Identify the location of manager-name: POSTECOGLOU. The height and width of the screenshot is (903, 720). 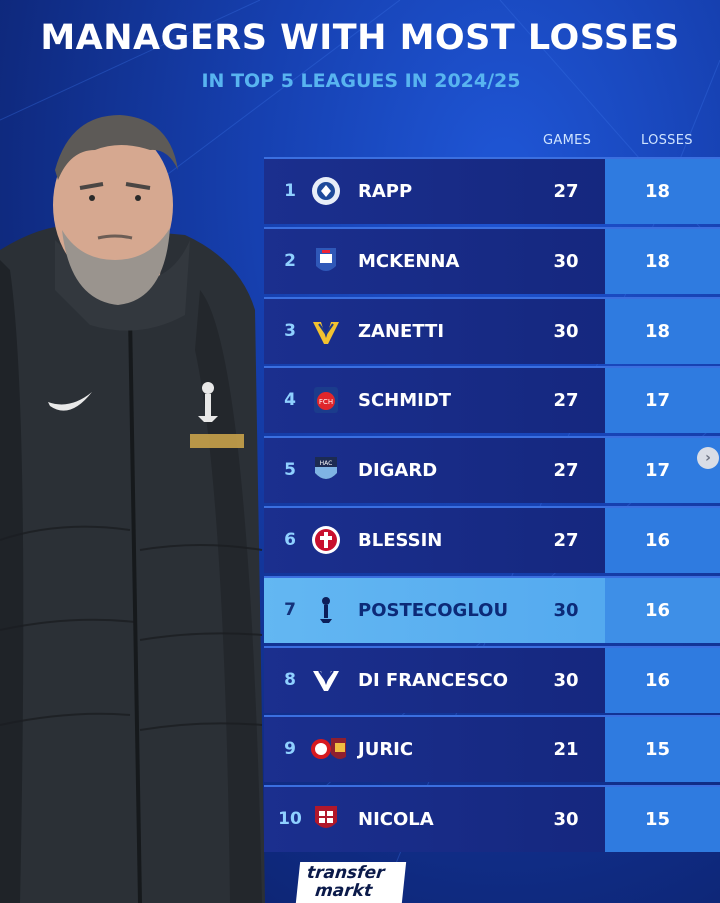
(433, 610).